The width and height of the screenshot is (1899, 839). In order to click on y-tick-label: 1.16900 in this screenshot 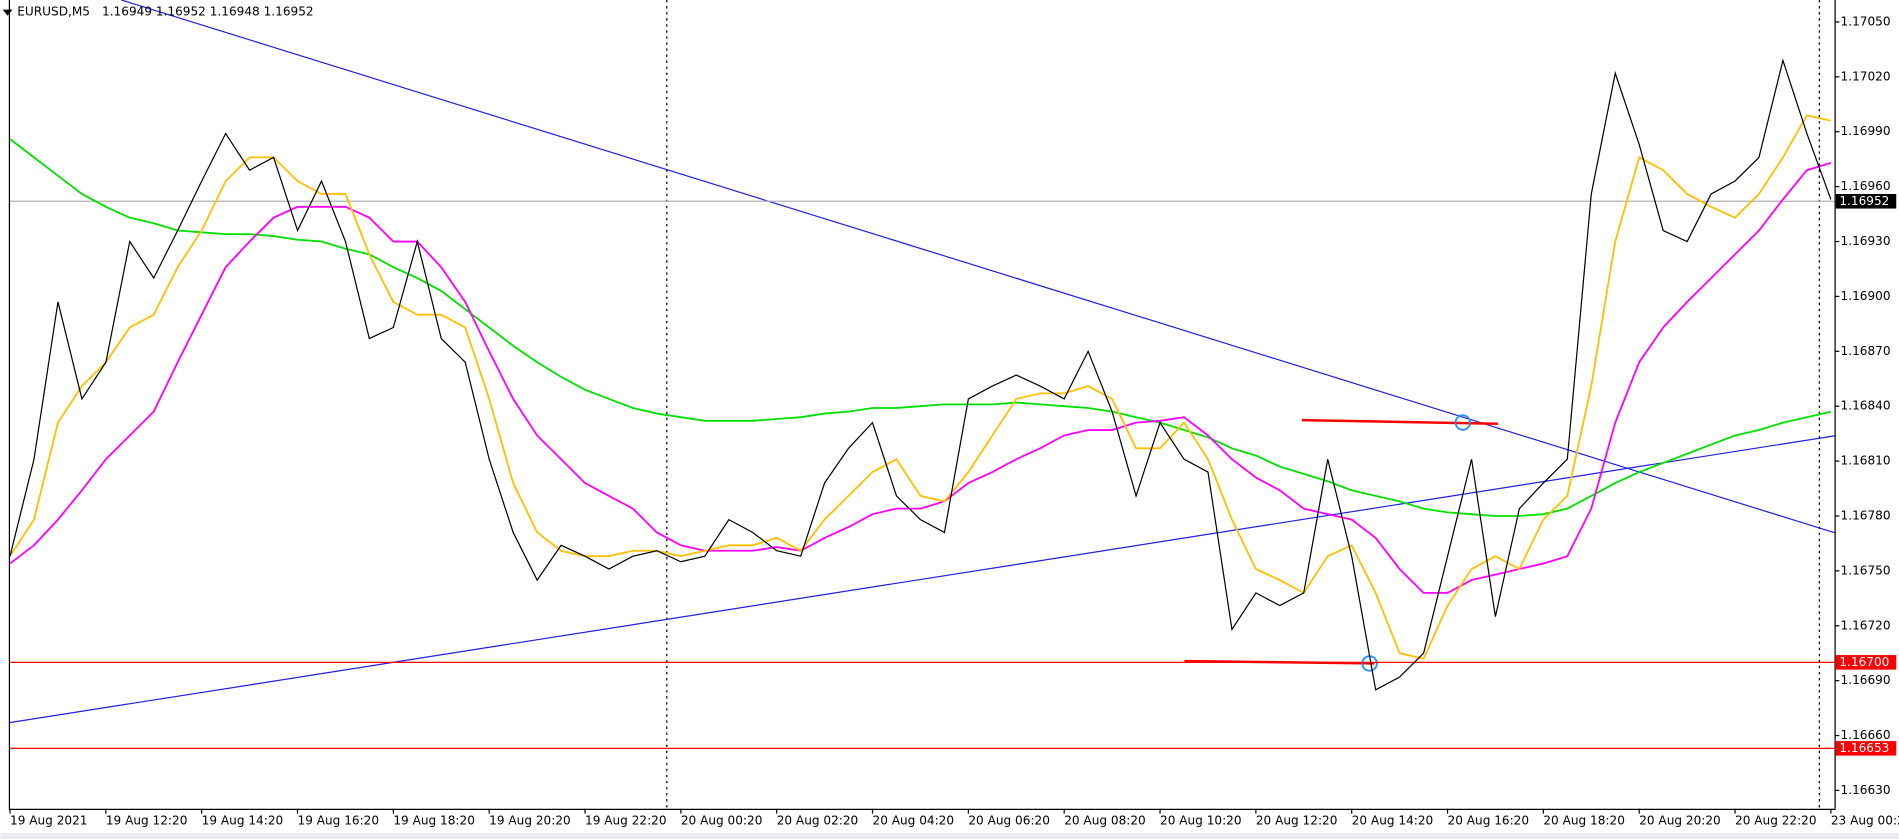, I will do `click(1866, 296)`.